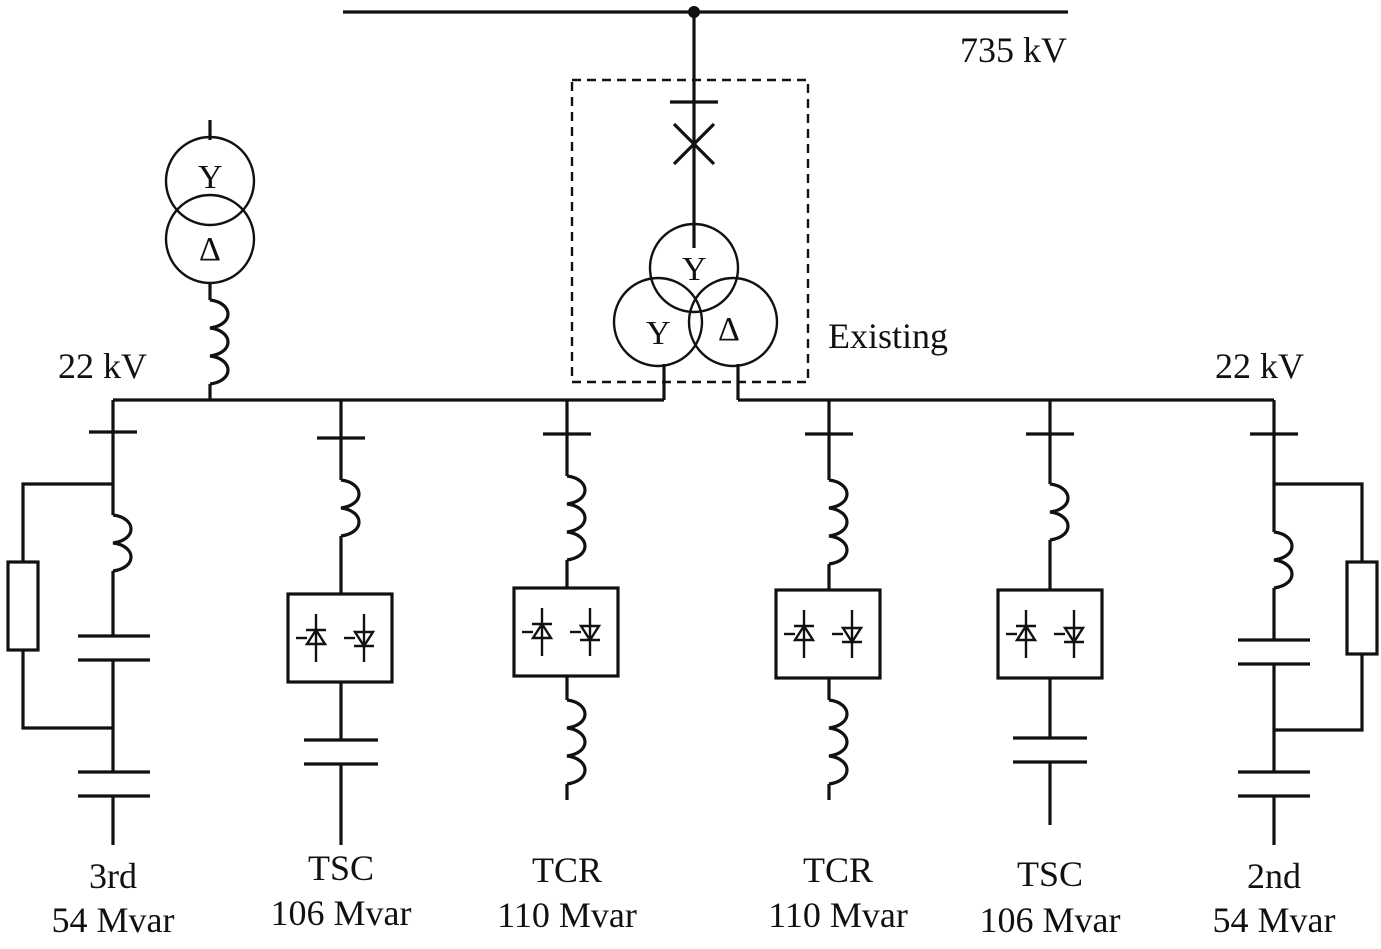 This screenshot has height=949, width=1381. What do you see at coordinates (341, 868) in the screenshot?
I see `feeder-2-name: TSC` at bounding box center [341, 868].